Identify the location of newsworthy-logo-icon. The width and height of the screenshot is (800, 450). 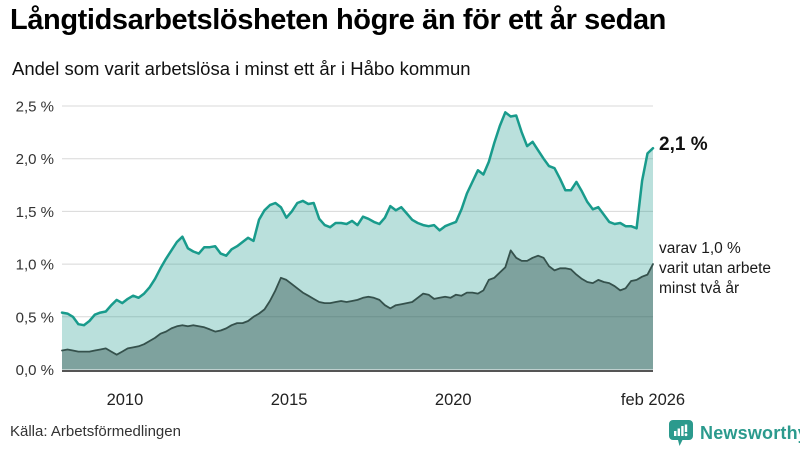
(681, 433).